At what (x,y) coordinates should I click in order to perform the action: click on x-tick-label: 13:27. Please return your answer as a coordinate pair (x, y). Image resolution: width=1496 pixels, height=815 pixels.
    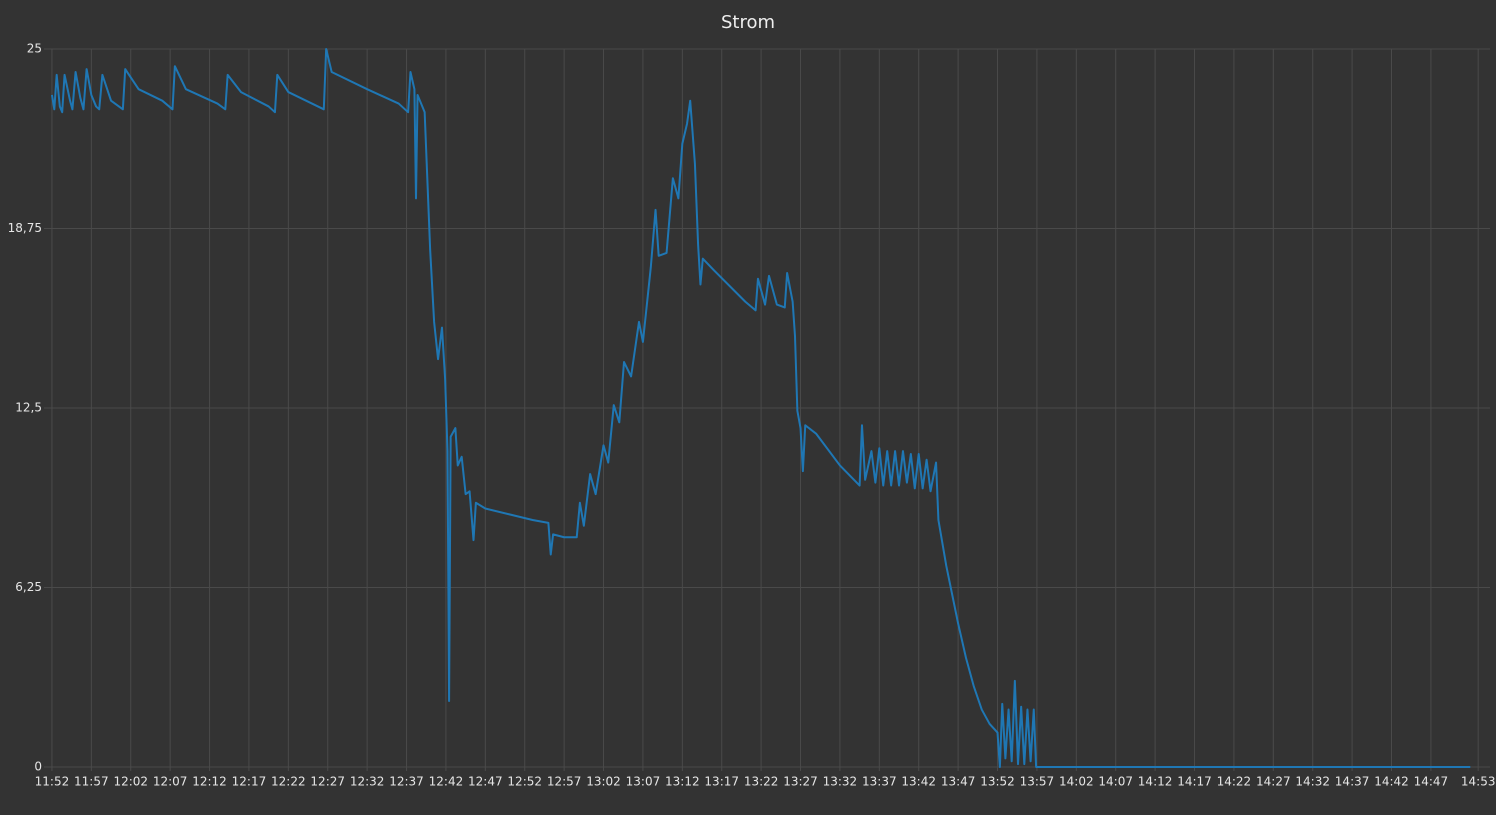
    Looking at the image, I should click on (800, 782).